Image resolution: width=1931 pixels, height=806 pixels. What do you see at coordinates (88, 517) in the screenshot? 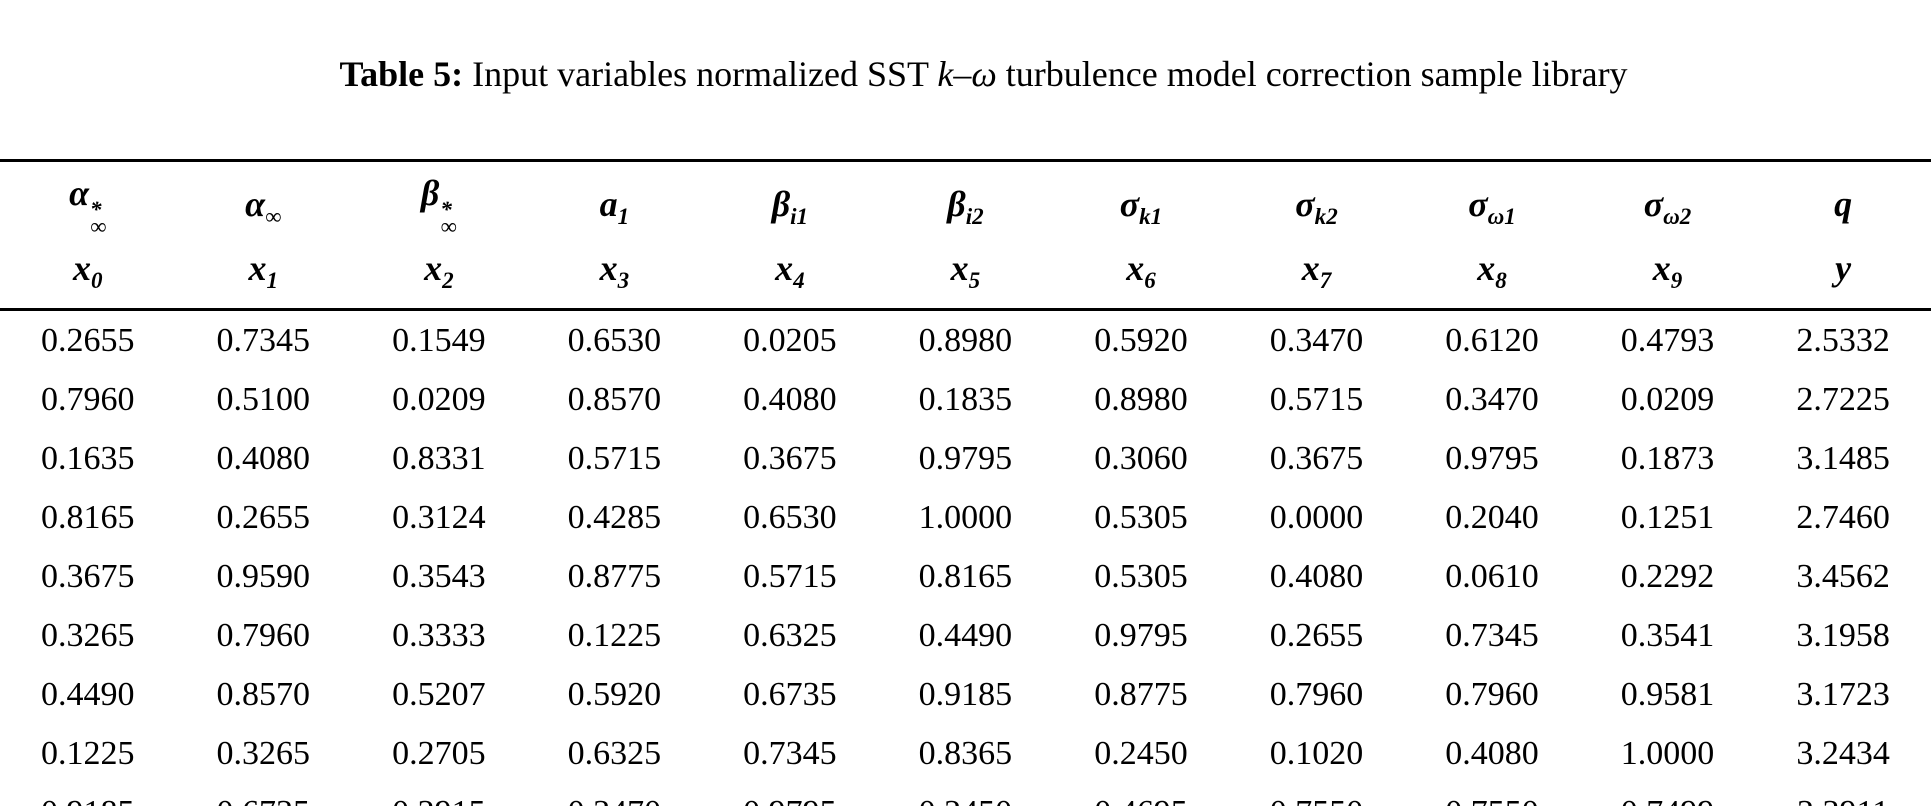
I see `table-cell: 0.8165` at bounding box center [88, 517].